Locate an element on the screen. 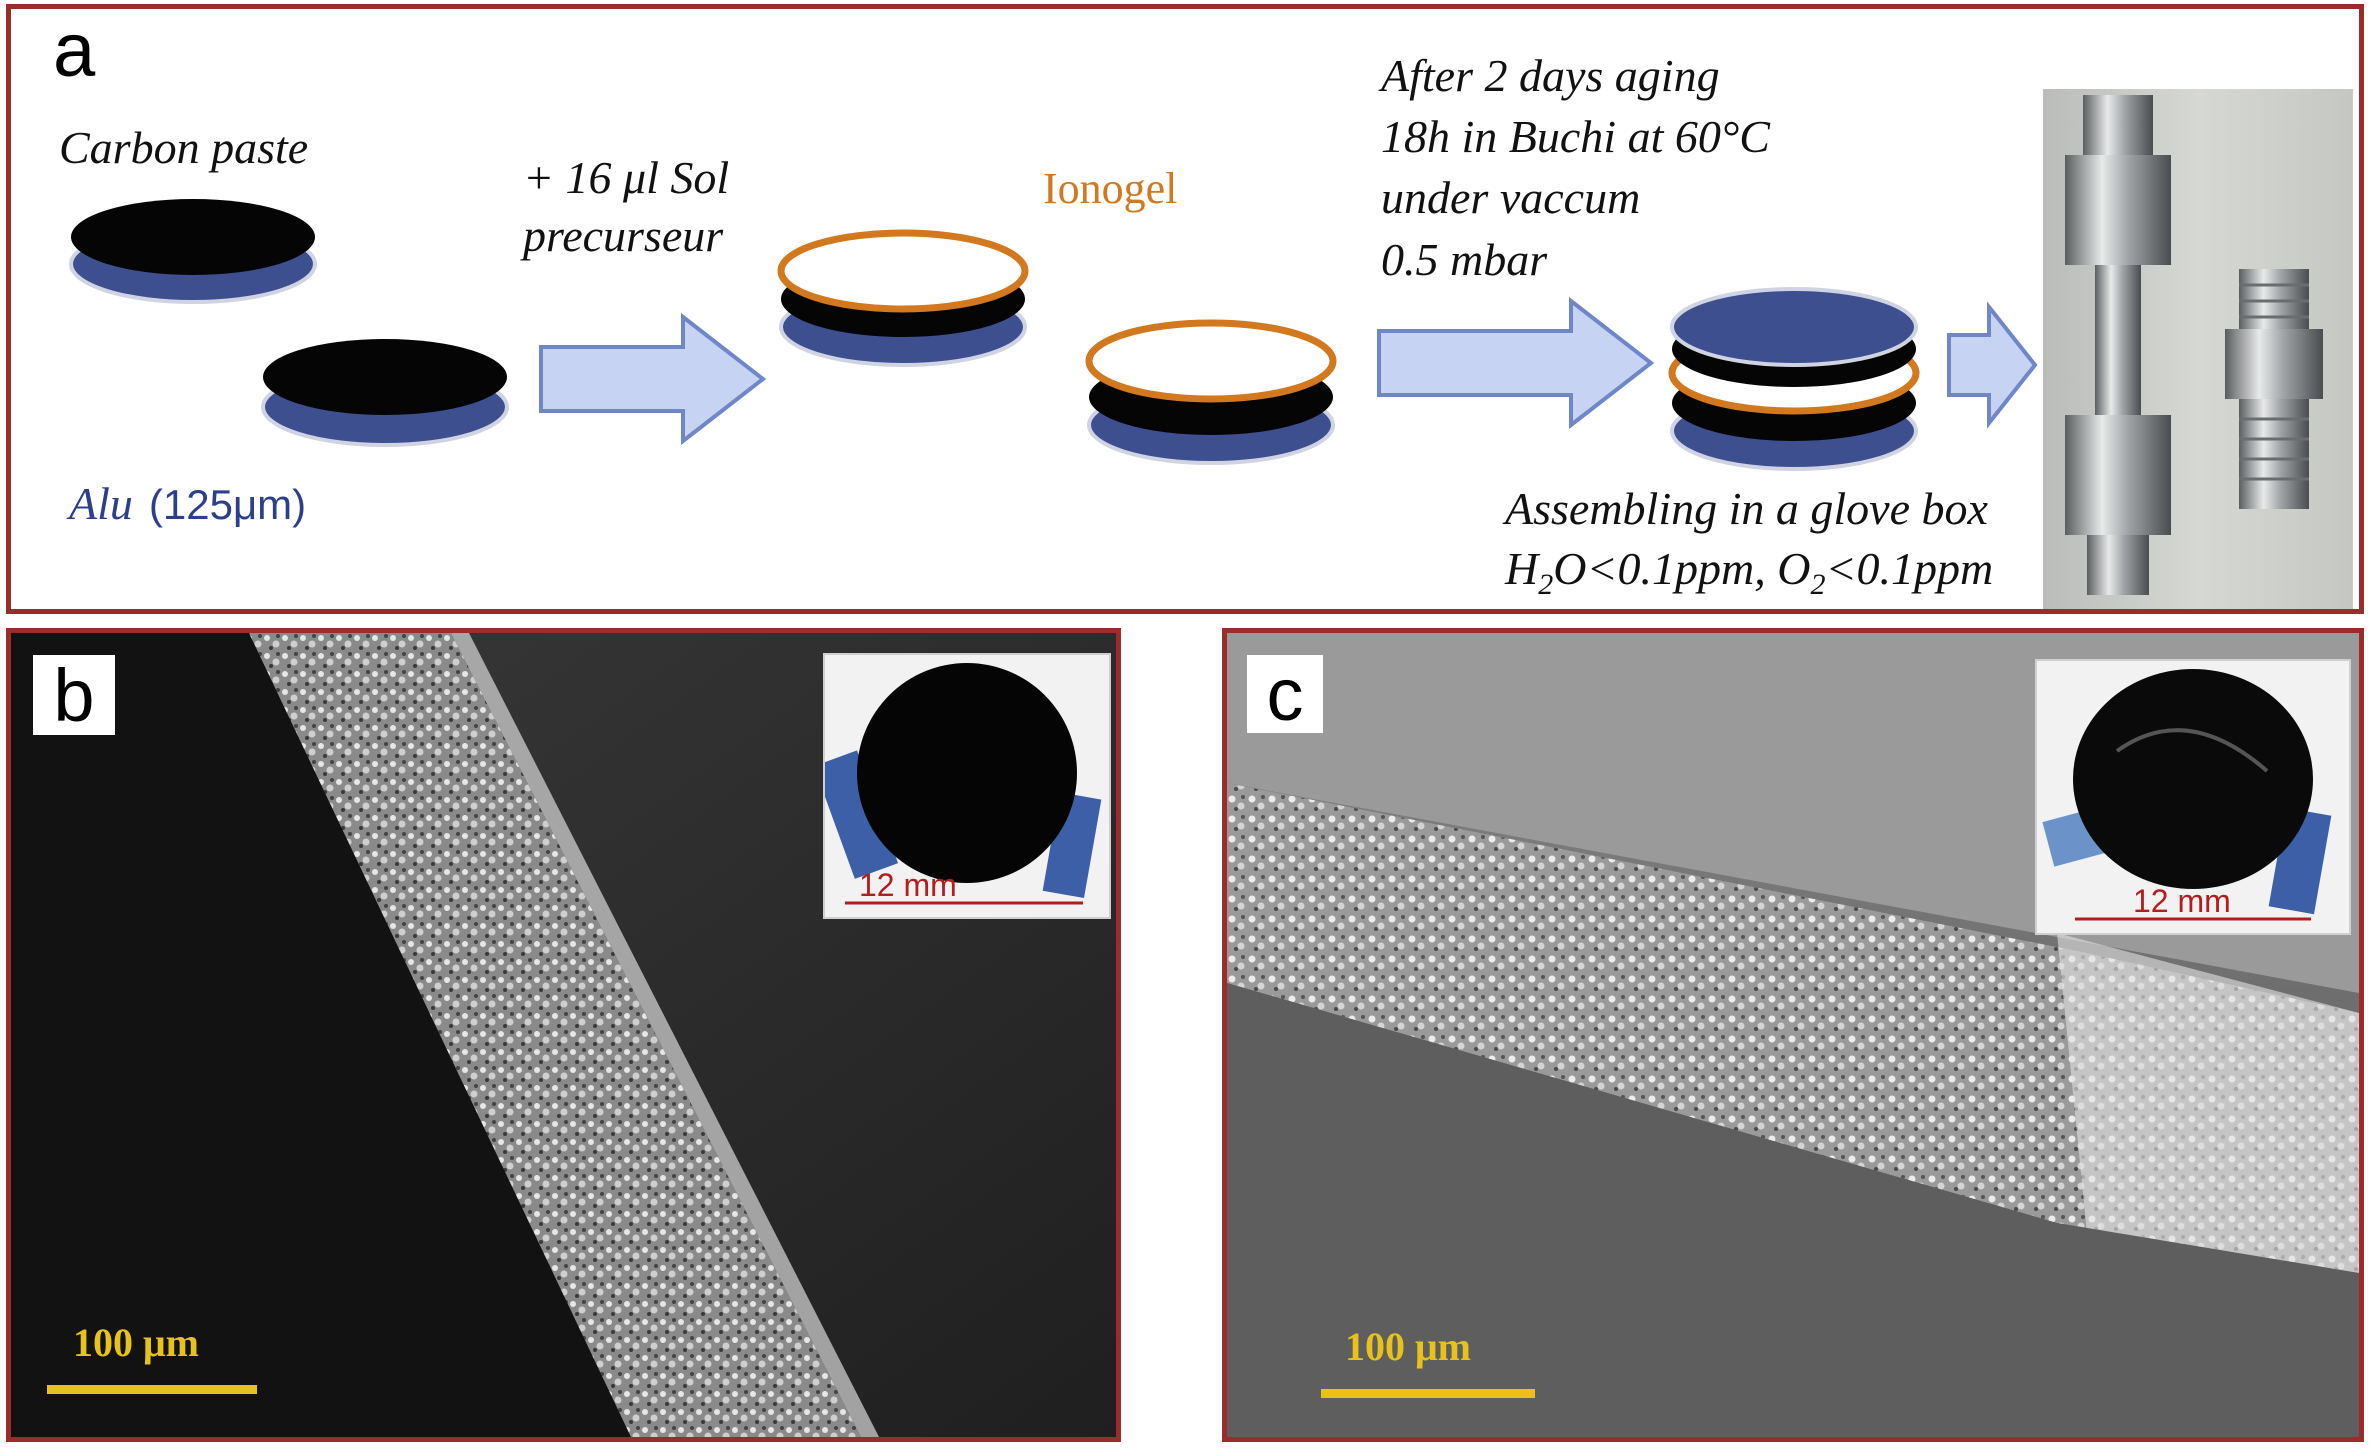 This screenshot has height=1449, width=2370. ionogel-label: Ionogel is located at coordinates (1110, 188).